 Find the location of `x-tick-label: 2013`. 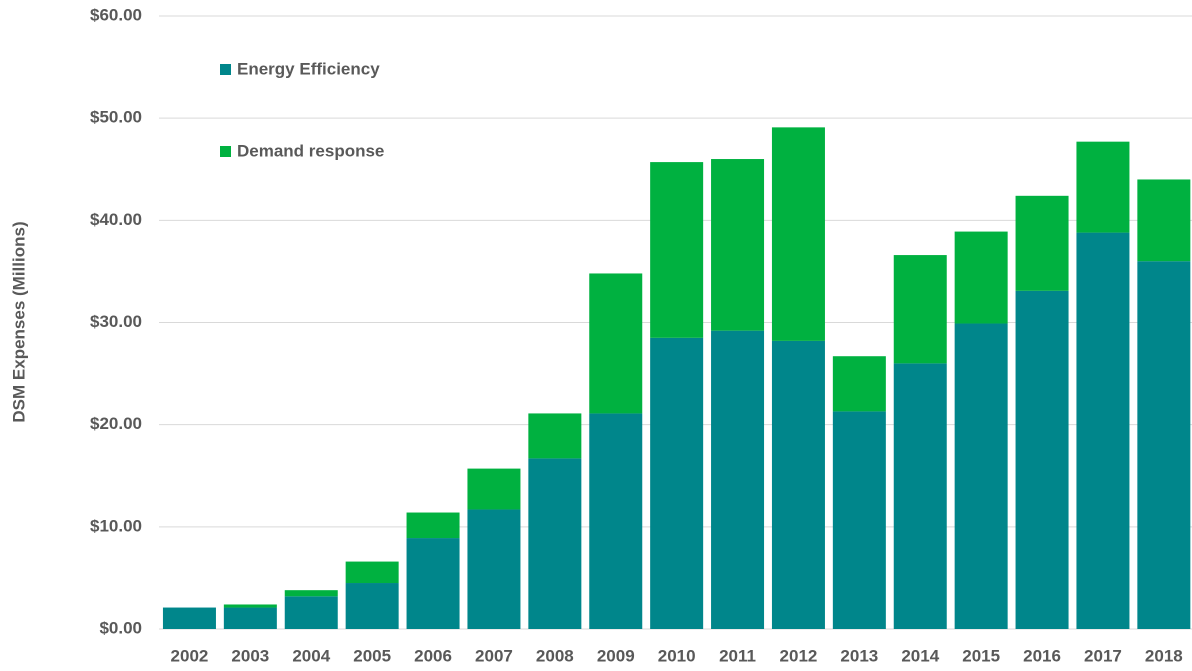

x-tick-label: 2013 is located at coordinates (859, 655).